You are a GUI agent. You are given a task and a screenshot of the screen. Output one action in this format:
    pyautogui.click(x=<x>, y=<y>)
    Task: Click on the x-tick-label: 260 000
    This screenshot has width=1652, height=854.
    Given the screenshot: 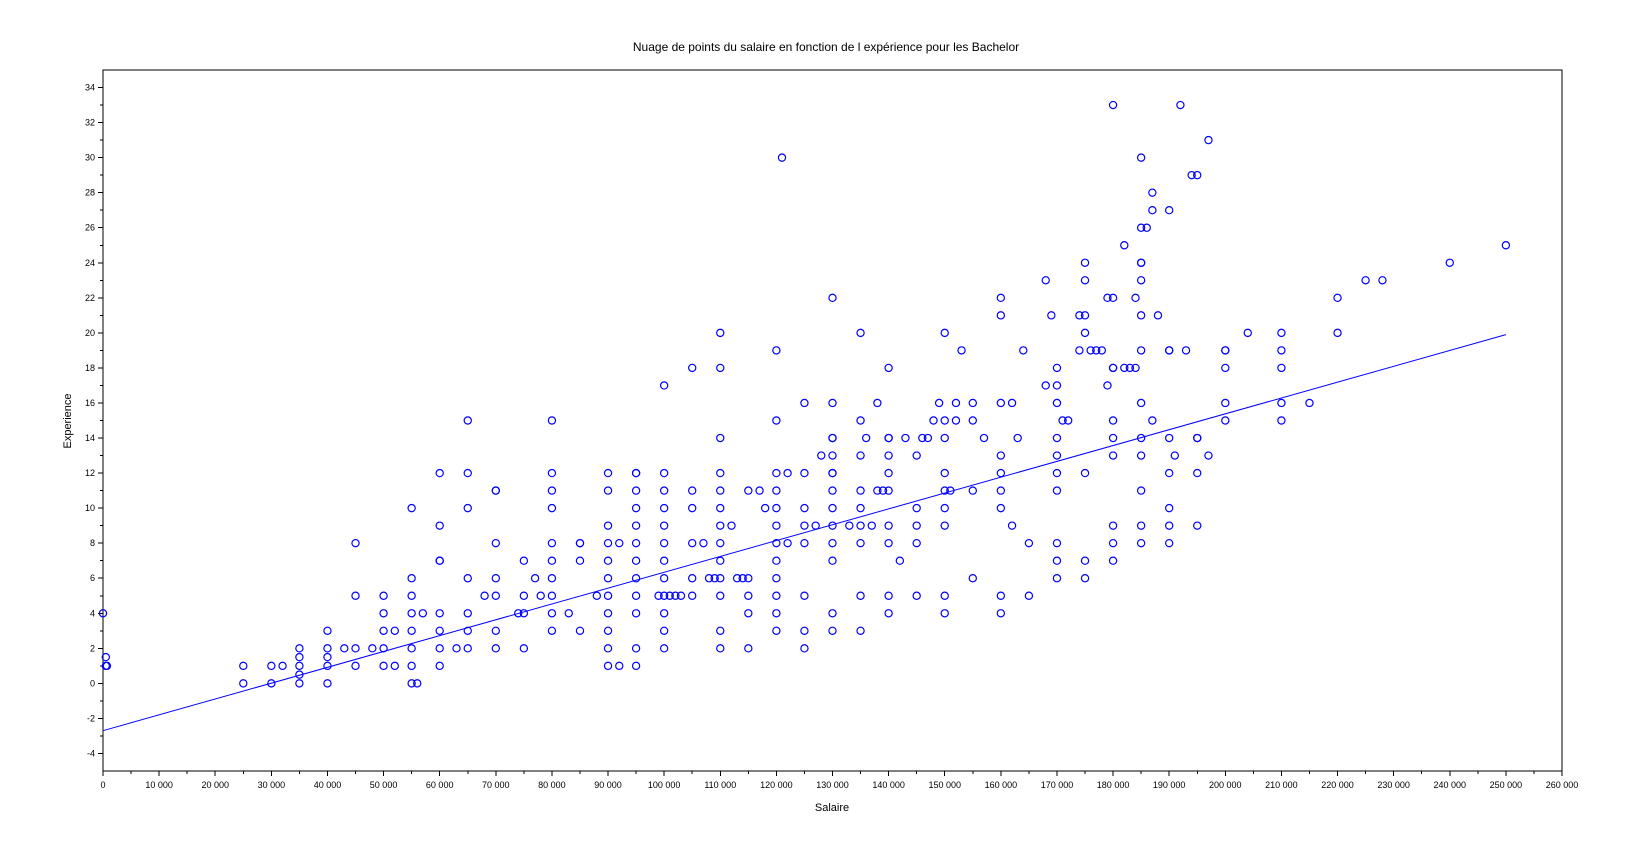 What is the action you would take?
    pyautogui.click(x=1562, y=785)
    